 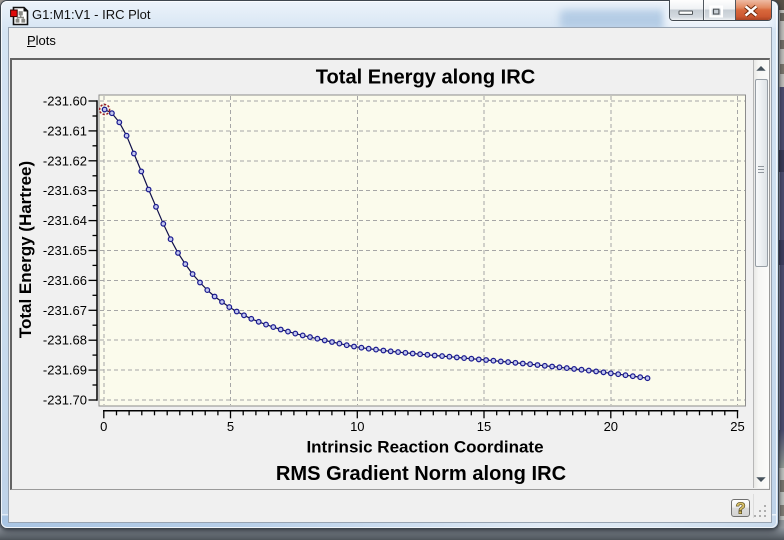 I want to click on svg-text: -231.69, so click(x=65, y=370).